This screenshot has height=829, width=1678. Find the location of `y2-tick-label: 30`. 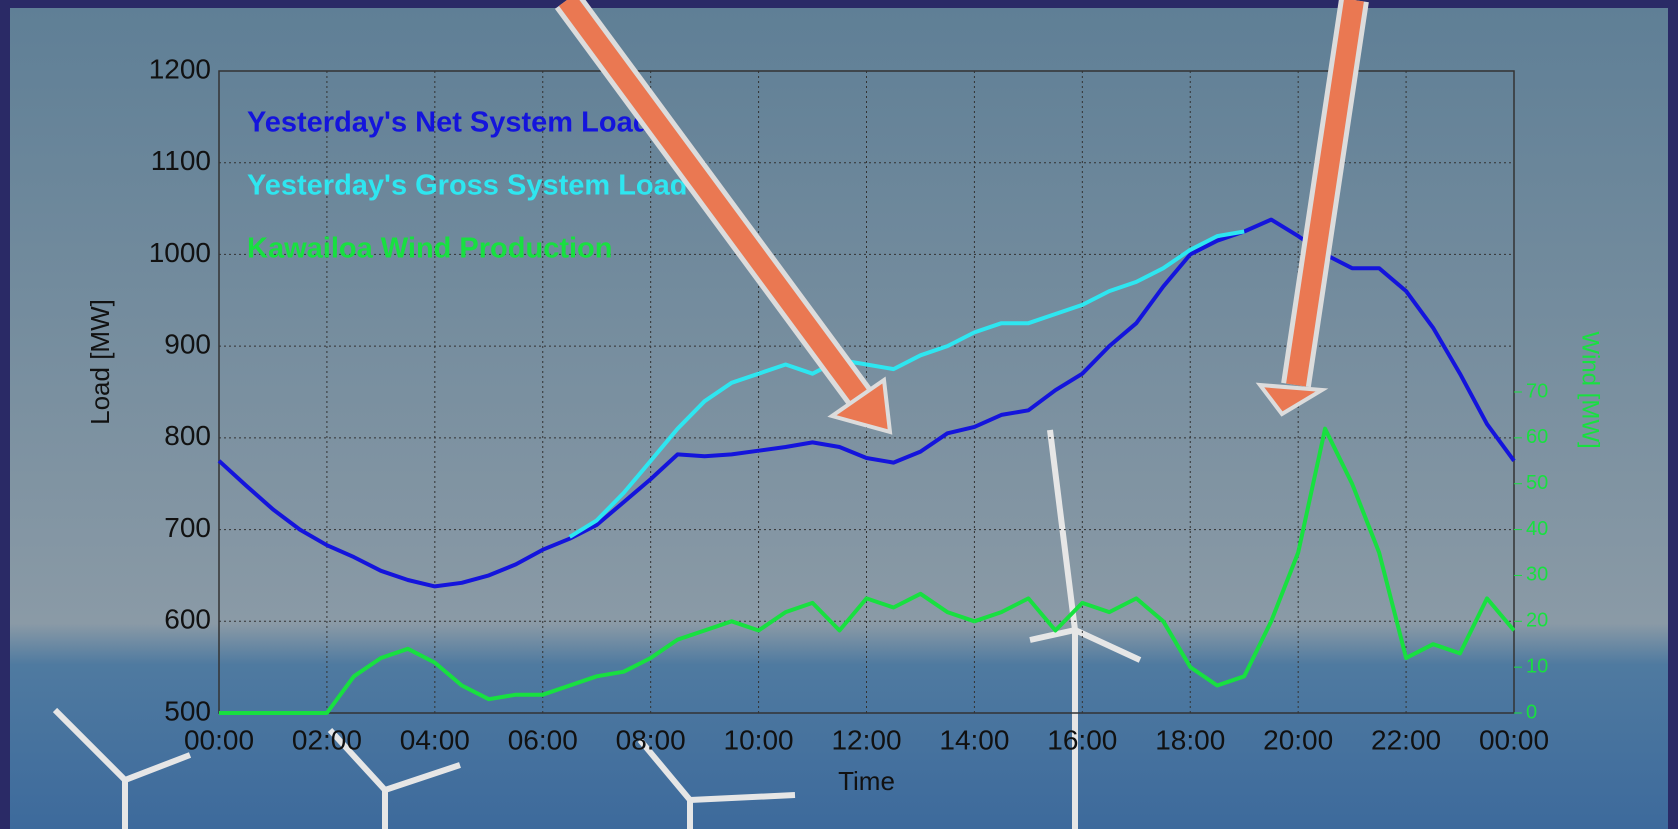

y2-tick-label: 30 is located at coordinates (1537, 575).